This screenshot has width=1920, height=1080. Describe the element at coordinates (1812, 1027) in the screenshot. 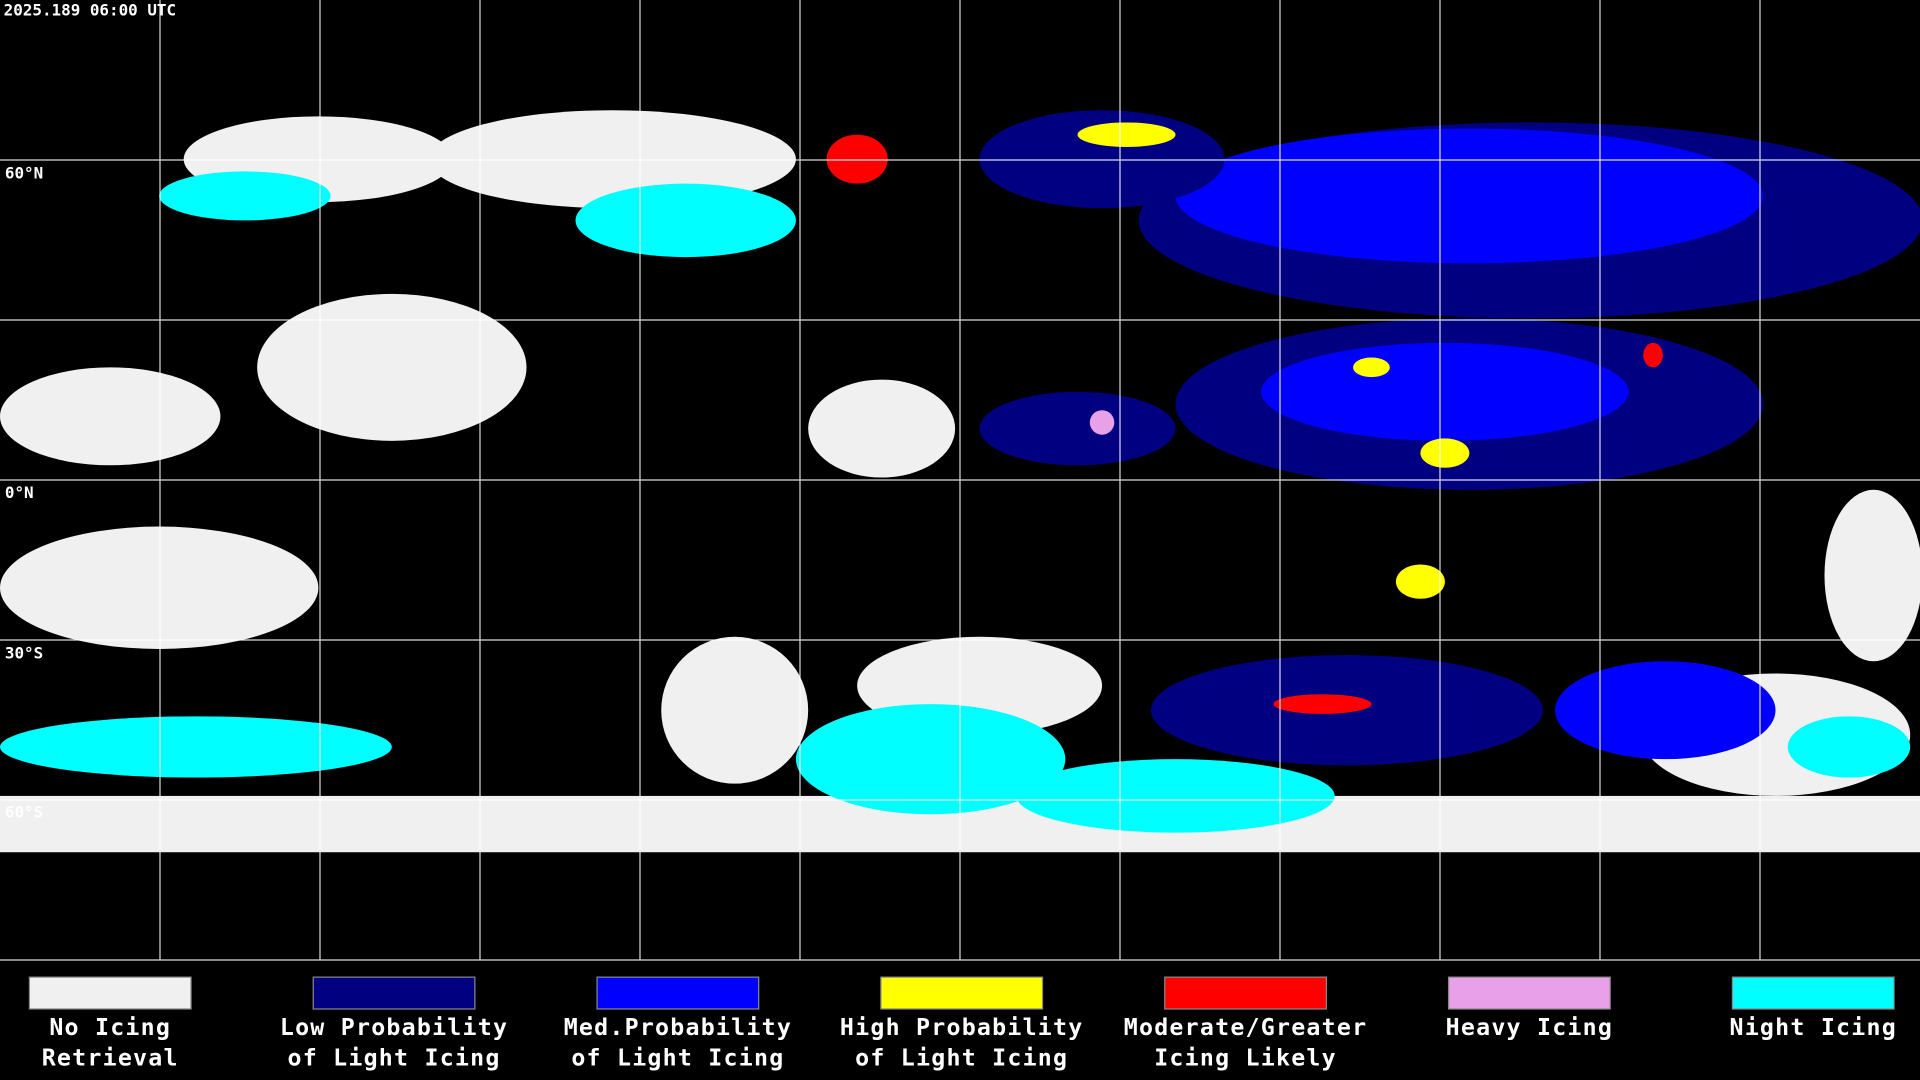

I see `legend-label: Night Icing` at that location.